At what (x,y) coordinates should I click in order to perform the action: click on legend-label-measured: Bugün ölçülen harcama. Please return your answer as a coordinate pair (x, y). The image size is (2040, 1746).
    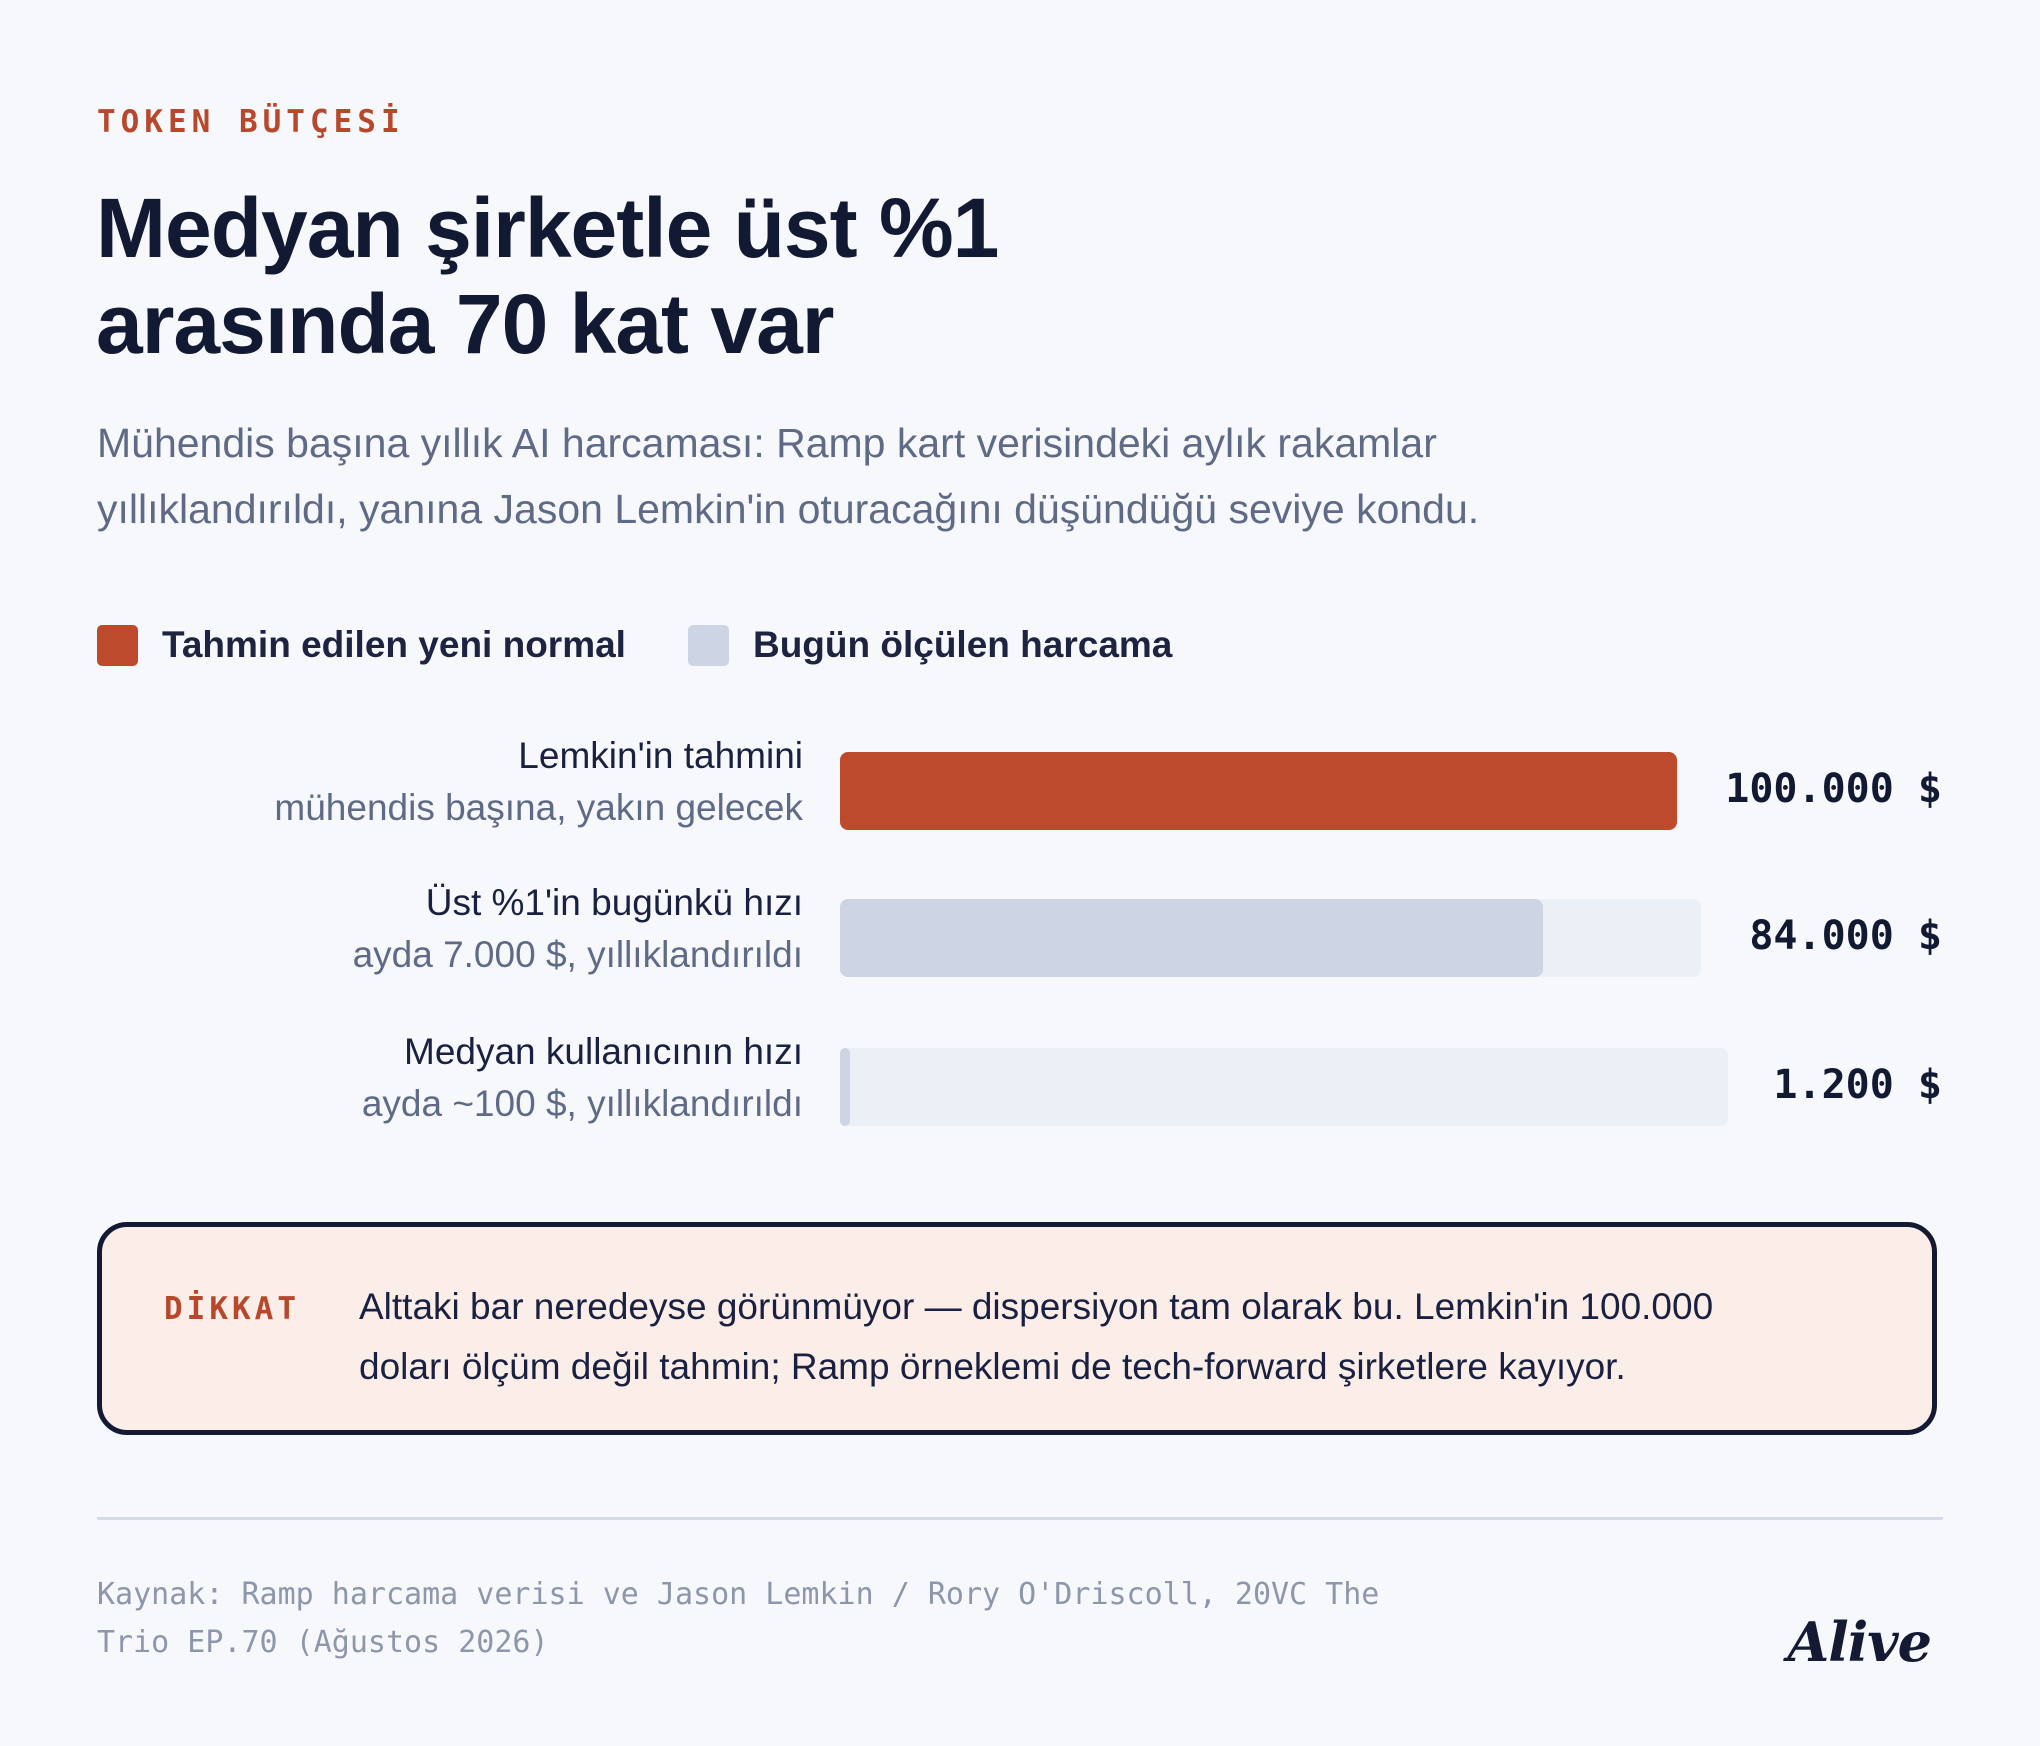
    Looking at the image, I should click on (962, 644).